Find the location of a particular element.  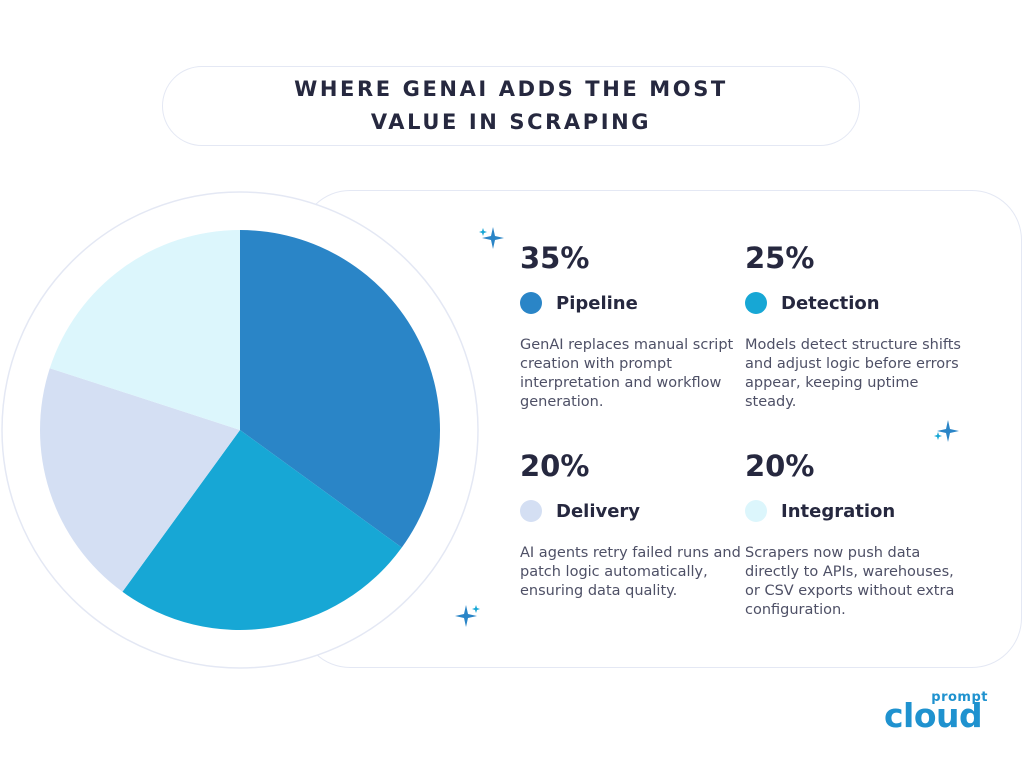

stat-label-row: Pipeline is located at coordinates (632, 303).